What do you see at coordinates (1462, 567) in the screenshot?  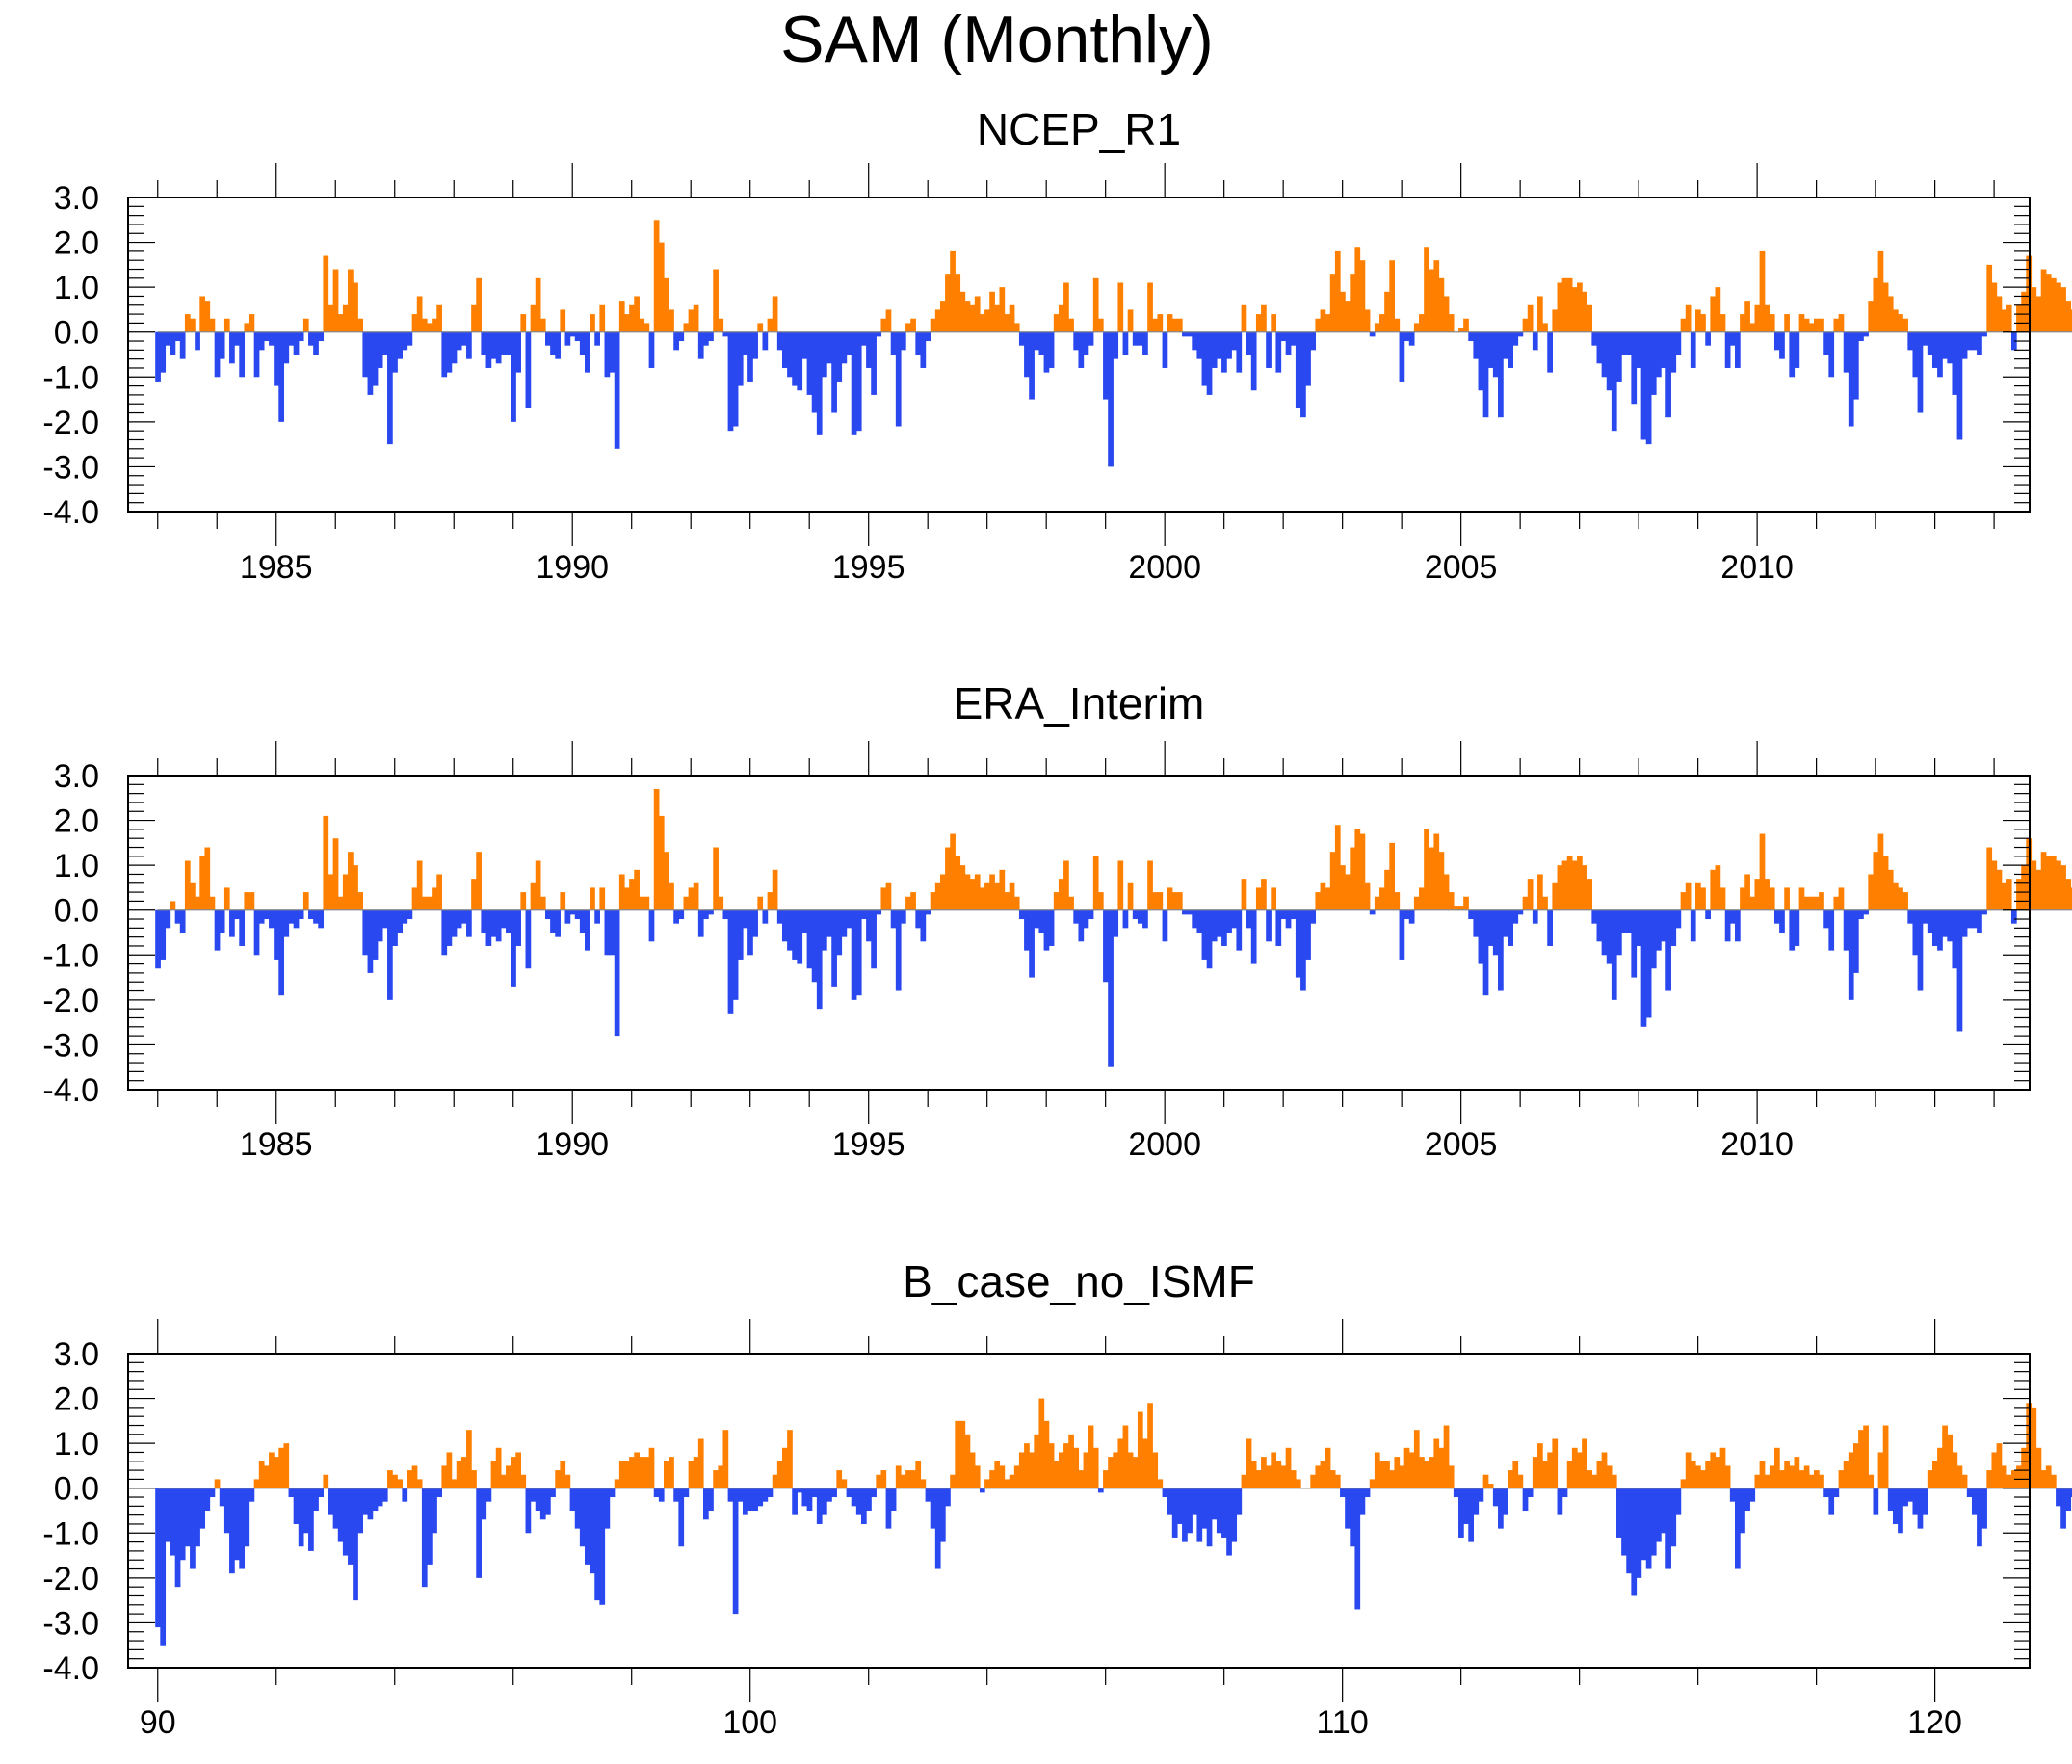 I see `x-tick-label: 2005` at bounding box center [1462, 567].